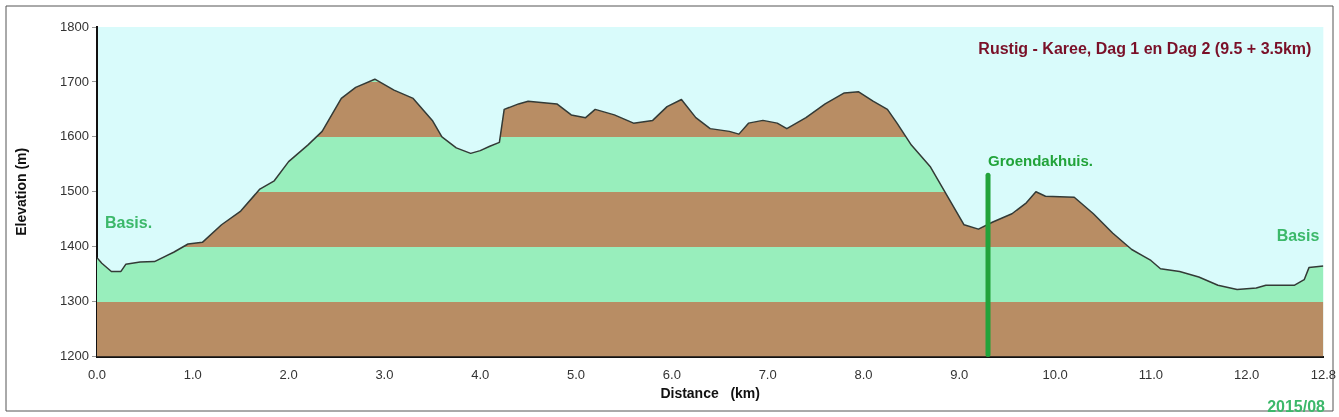  What do you see at coordinates (192, 374) in the screenshot?
I see `x-tick-label: 1.0` at bounding box center [192, 374].